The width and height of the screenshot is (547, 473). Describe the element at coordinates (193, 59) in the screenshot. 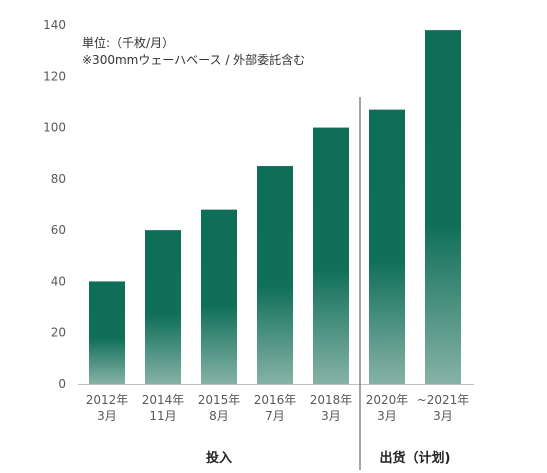

I see `unit-note: ※300mmウェーハベース / 外部委託含む` at that location.